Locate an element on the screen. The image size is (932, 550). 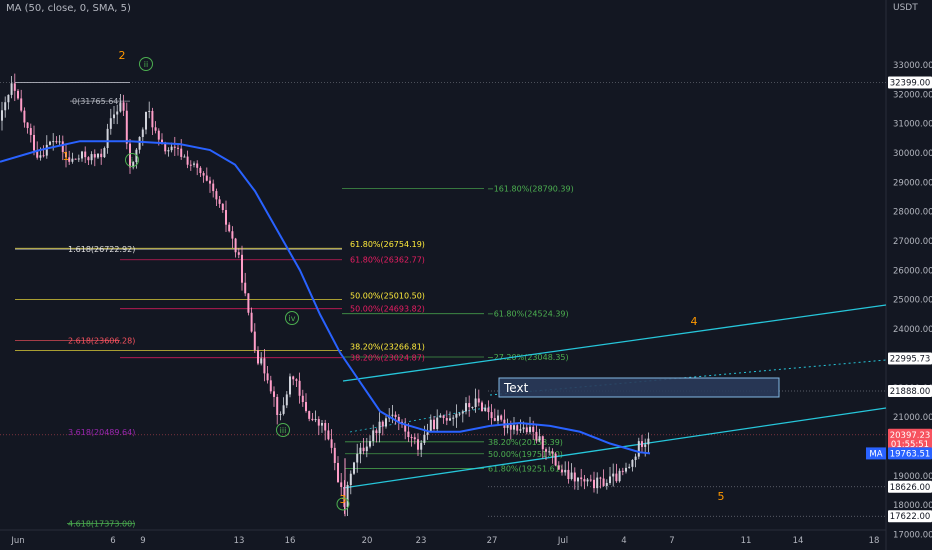
annotation-text: Text is located at coordinates (516, 388).